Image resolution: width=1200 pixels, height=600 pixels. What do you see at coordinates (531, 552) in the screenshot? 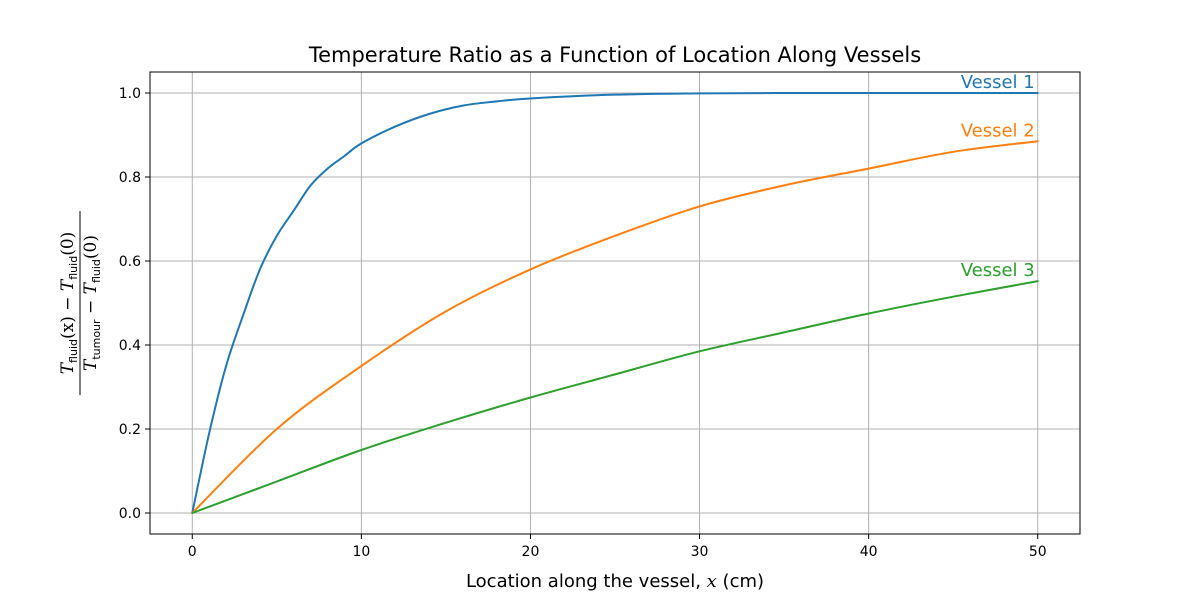
I see `x-tick-label: 20` at bounding box center [531, 552].